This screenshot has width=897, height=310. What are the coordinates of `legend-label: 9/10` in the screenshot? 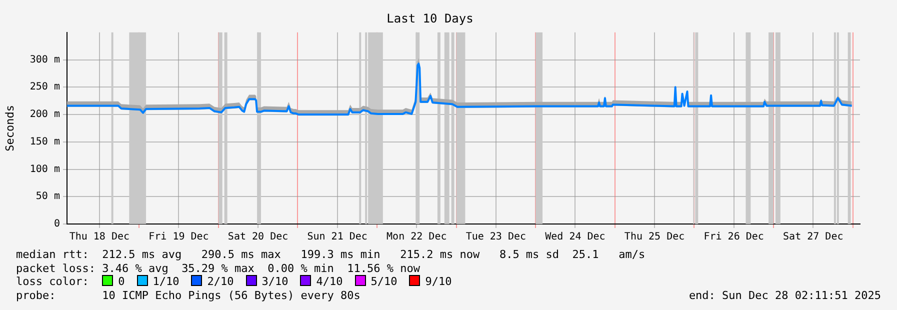 It's located at (438, 281).